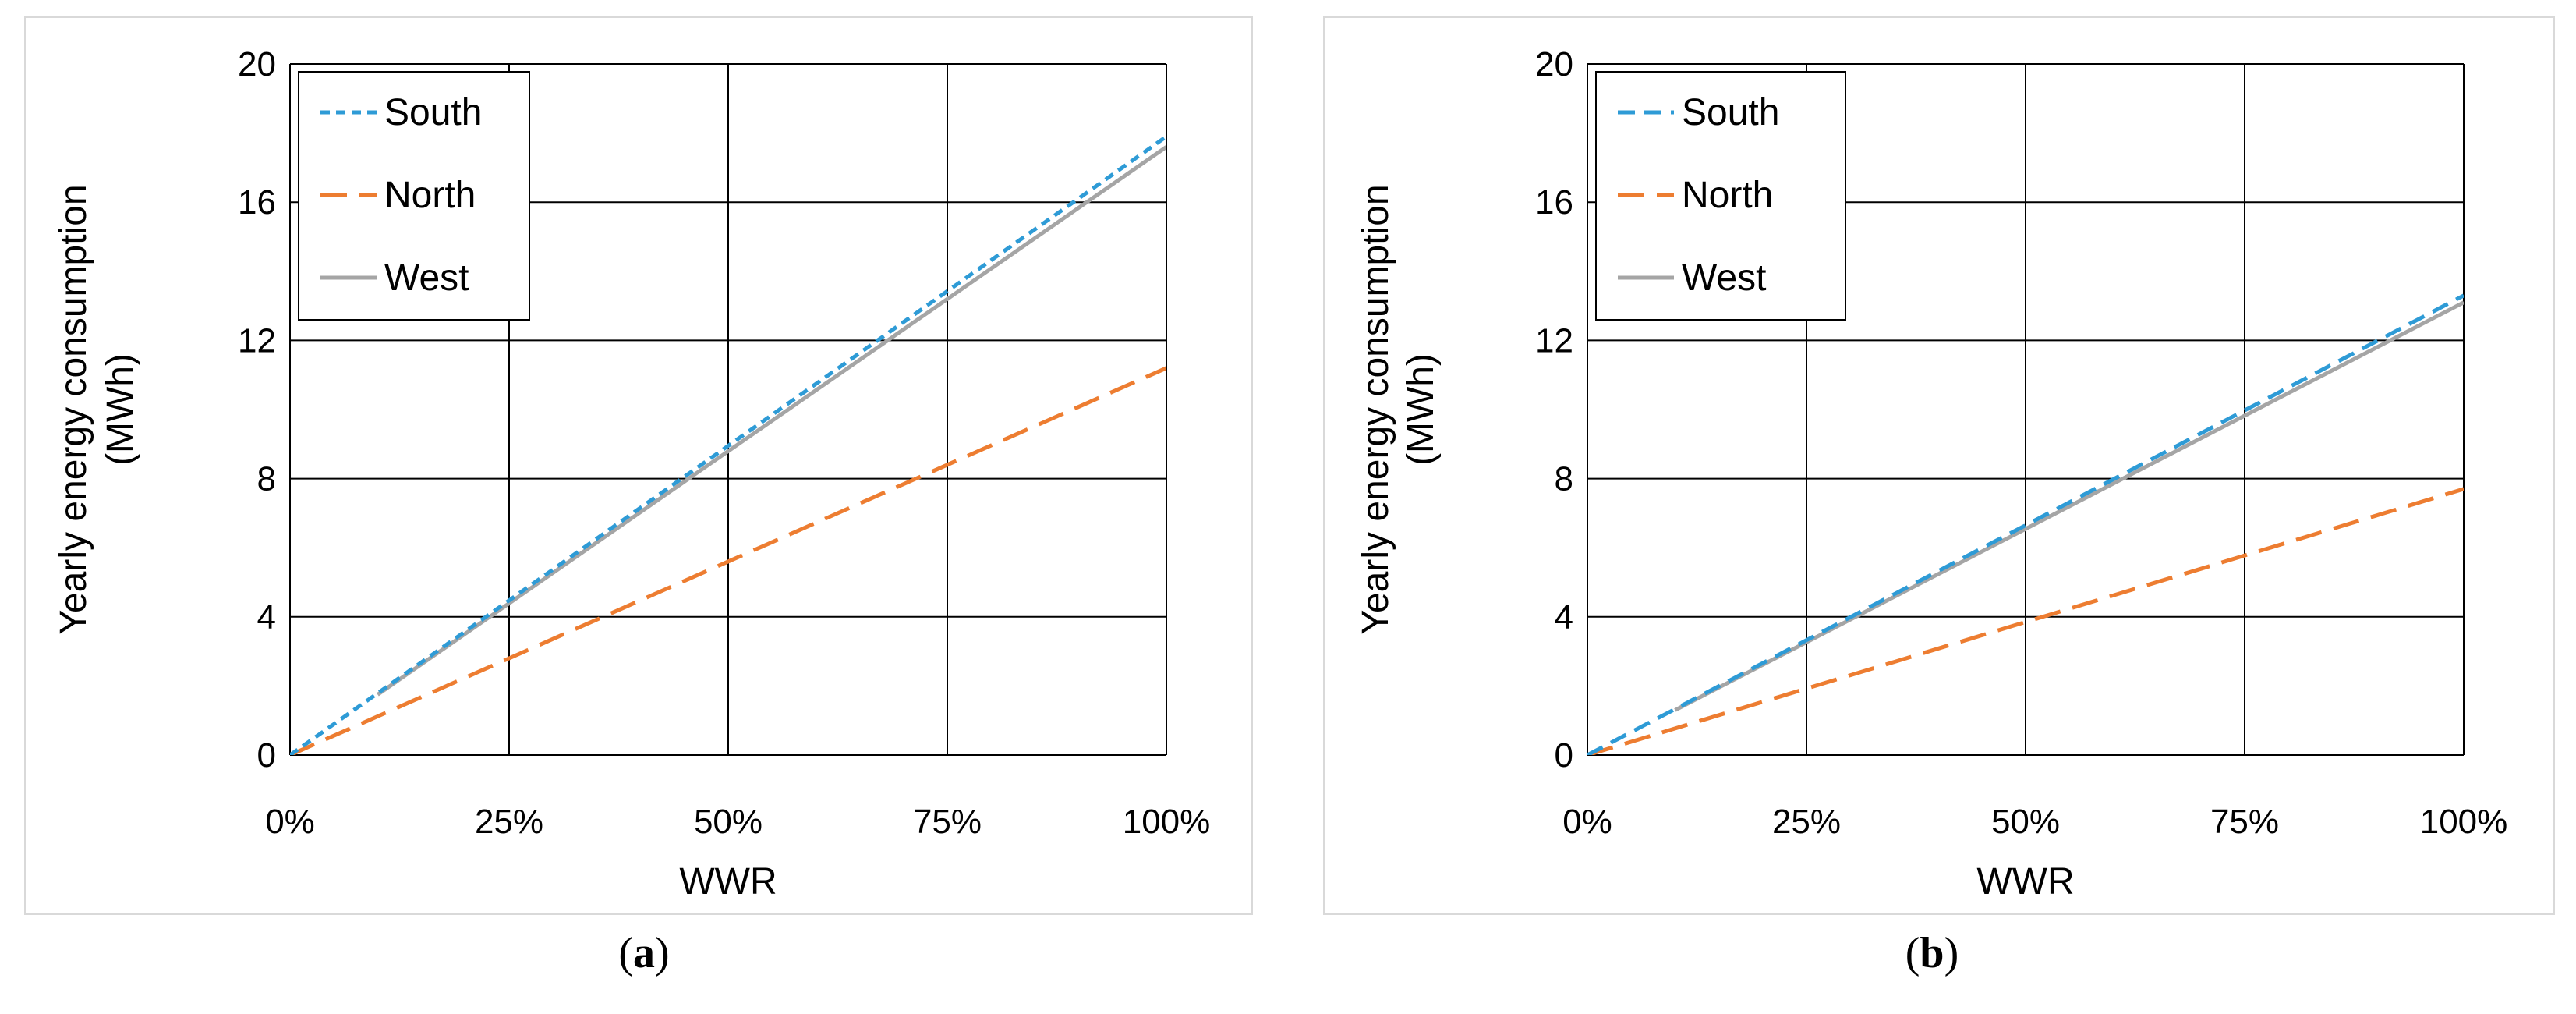  I want to click on chart-b-xtick-label: 0%, so click(1587, 822).